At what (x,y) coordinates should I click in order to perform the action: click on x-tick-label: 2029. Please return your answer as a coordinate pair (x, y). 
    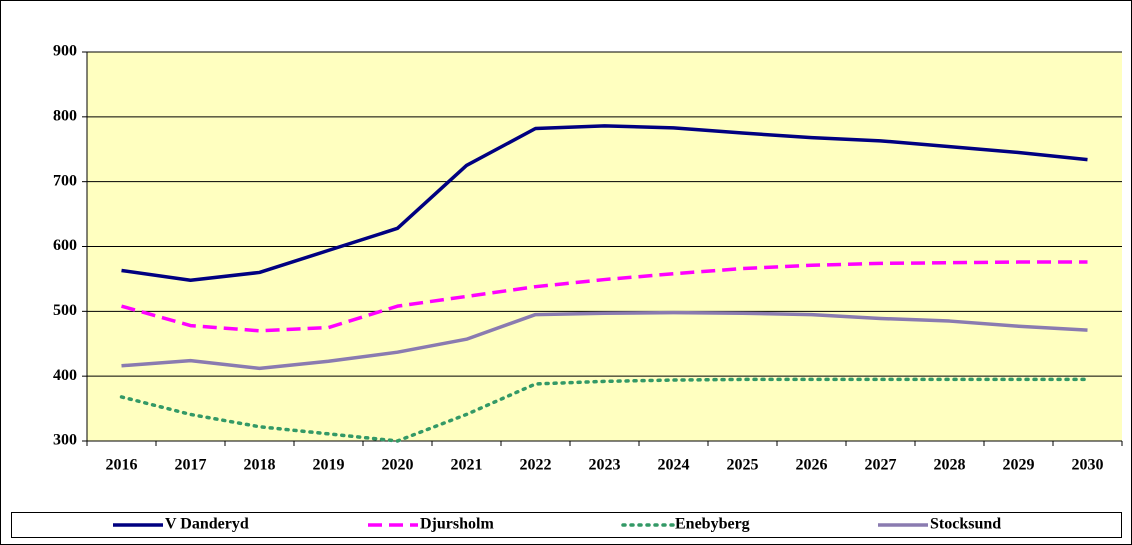
    Looking at the image, I should click on (1019, 465).